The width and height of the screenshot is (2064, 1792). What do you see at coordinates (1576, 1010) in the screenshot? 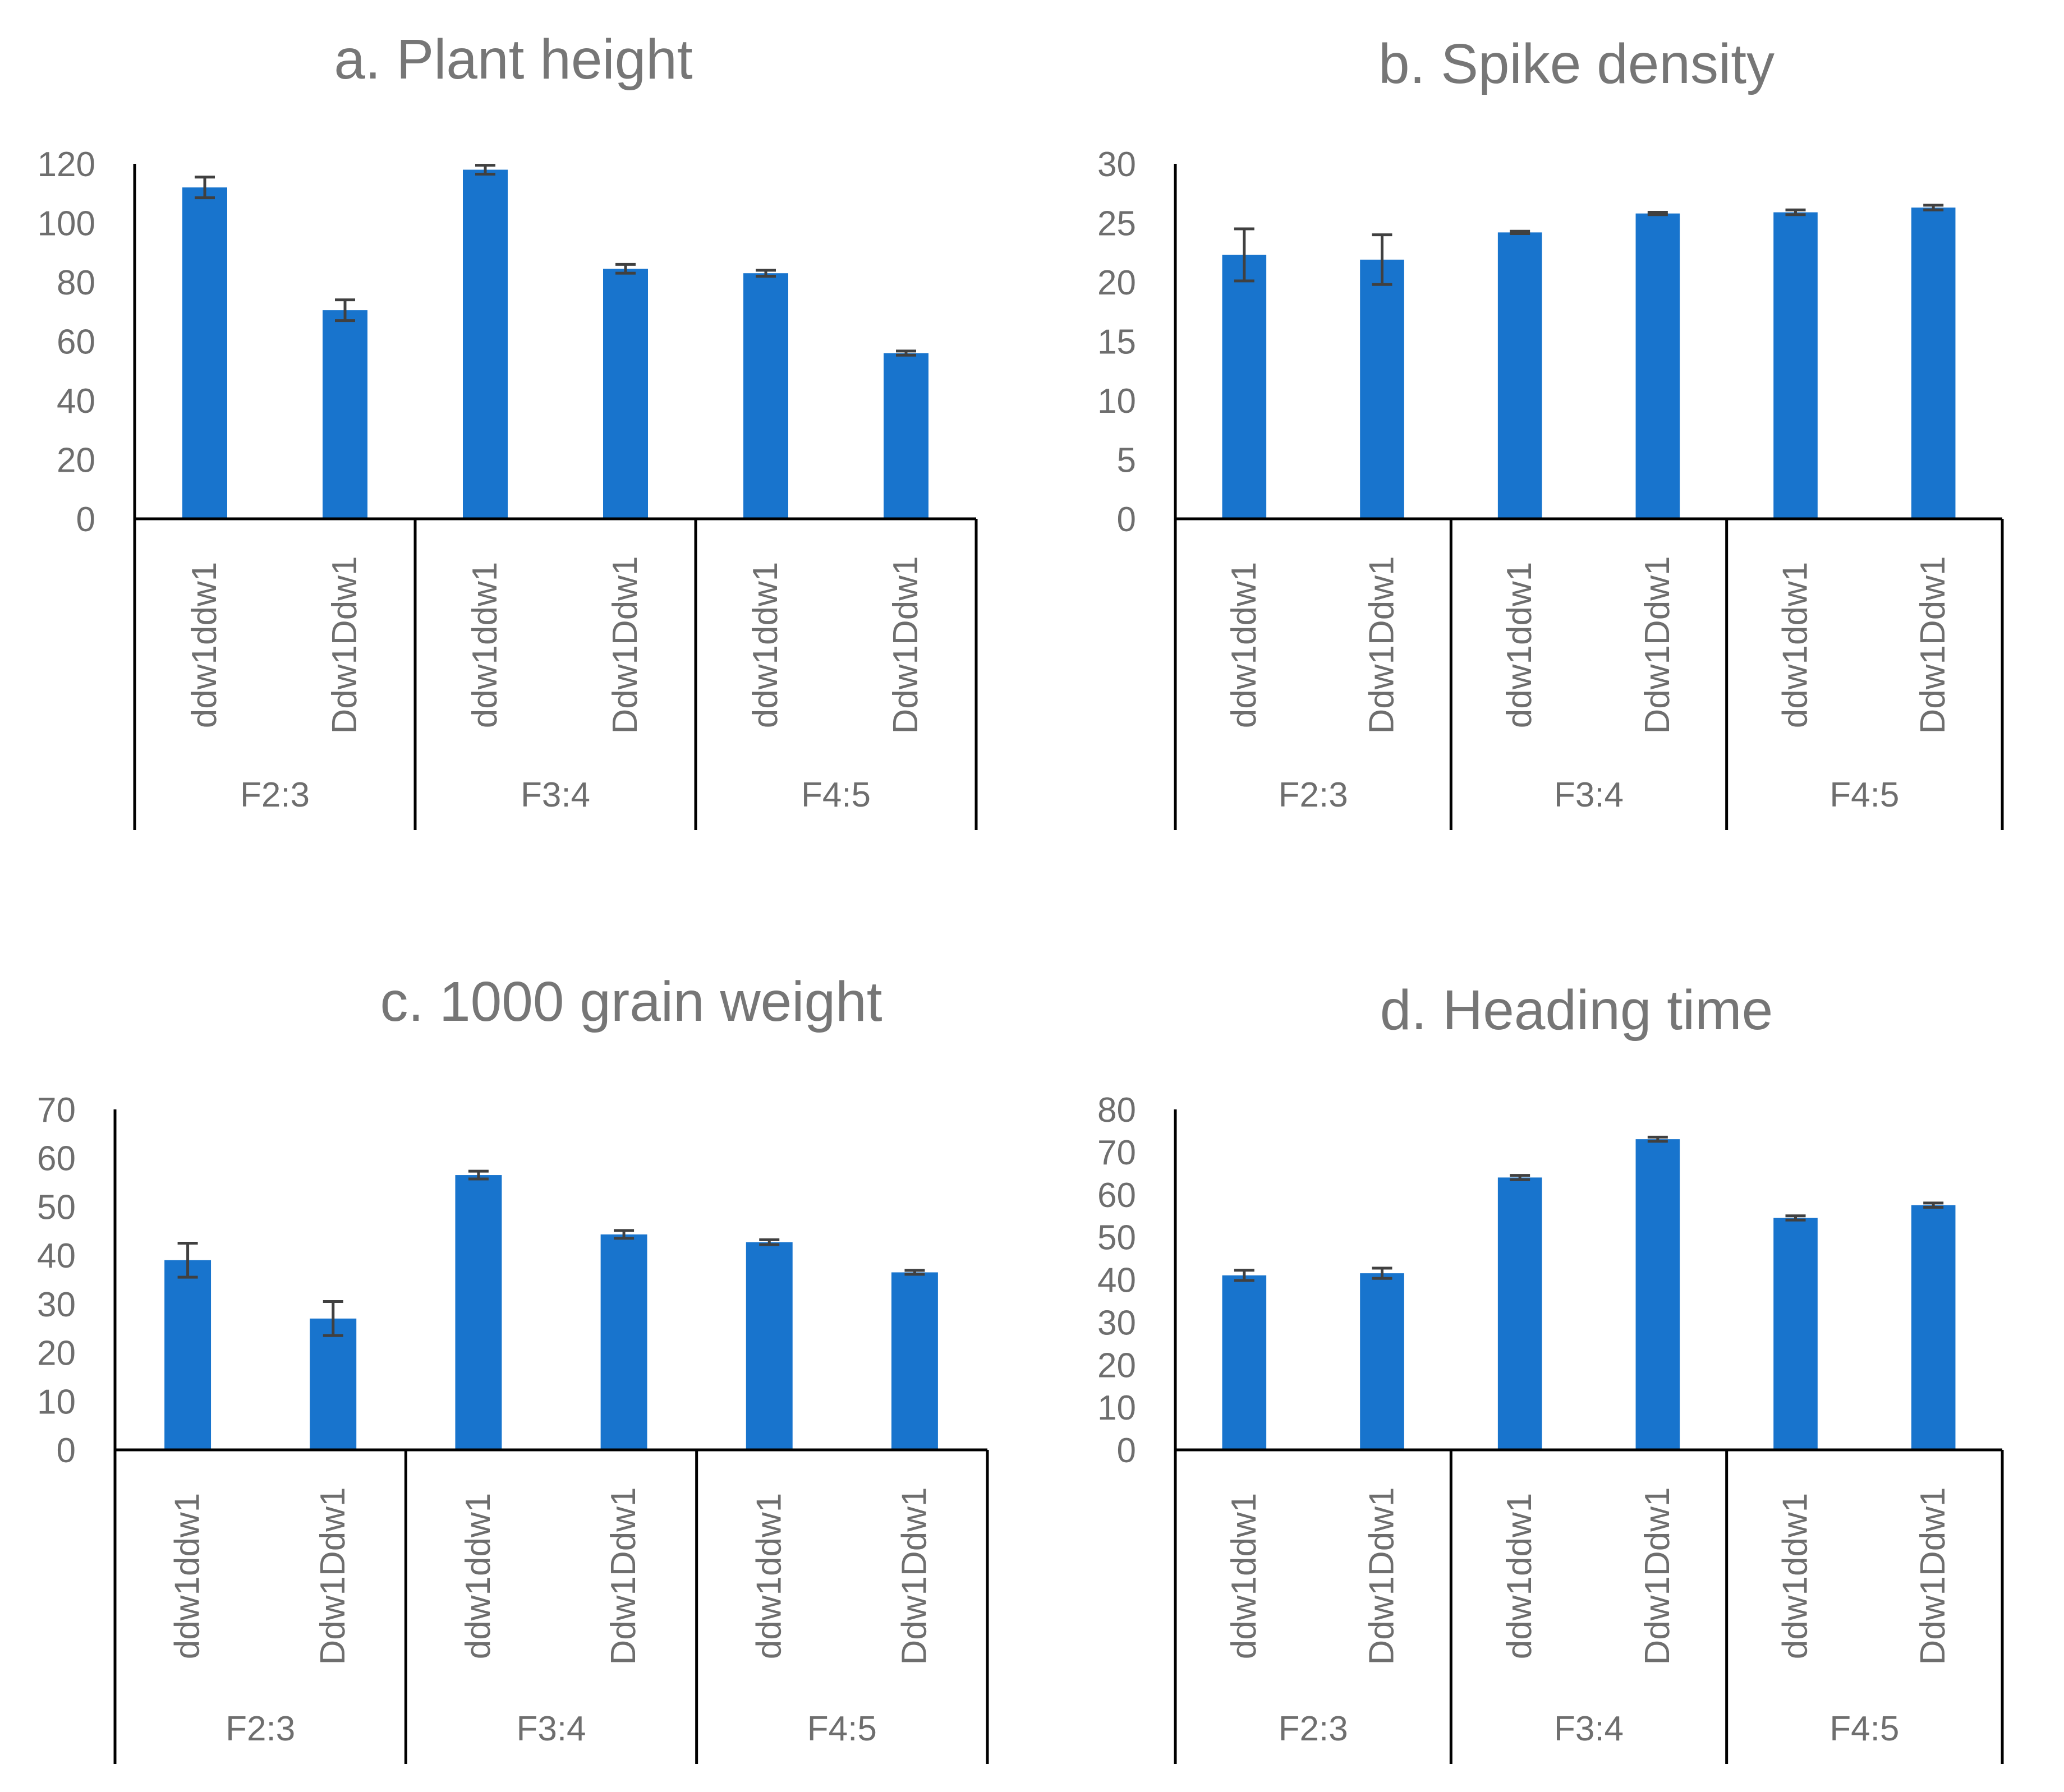
I see `chart-title: d. Heading time` at bounding box center [1576, 1010].